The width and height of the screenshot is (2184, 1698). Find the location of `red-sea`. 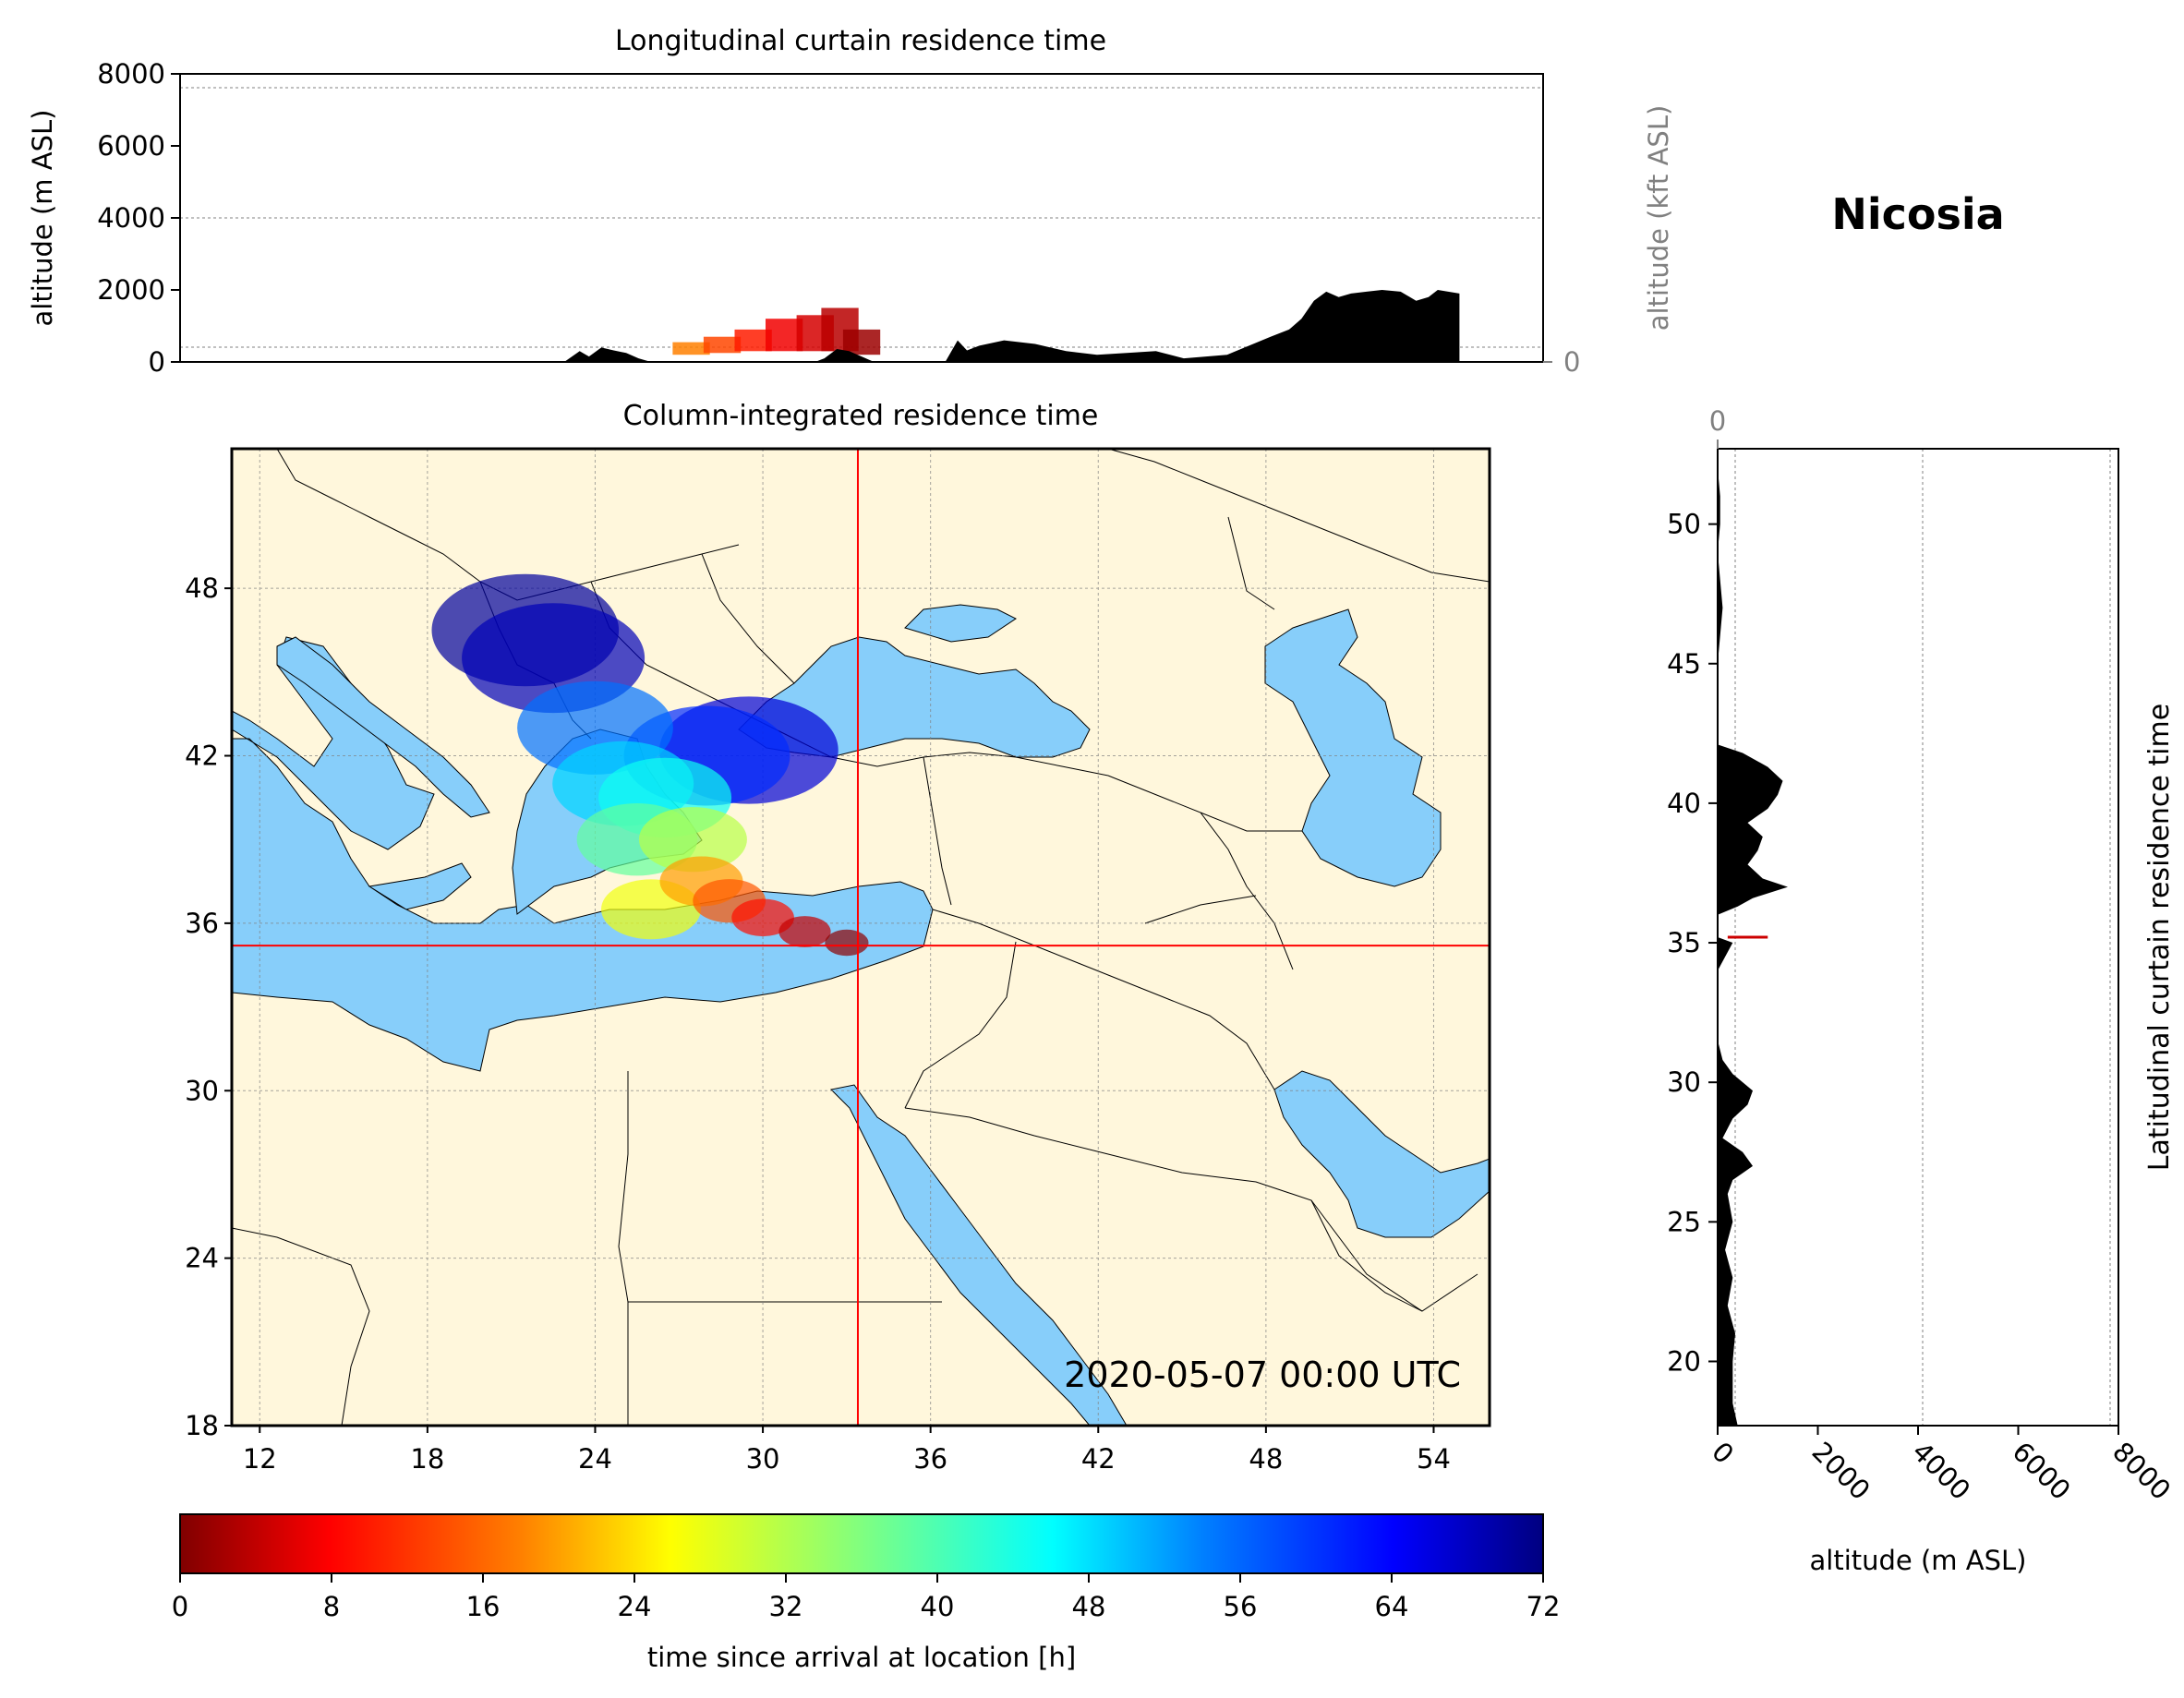

red-sea is located at coordinates (978, 1255).